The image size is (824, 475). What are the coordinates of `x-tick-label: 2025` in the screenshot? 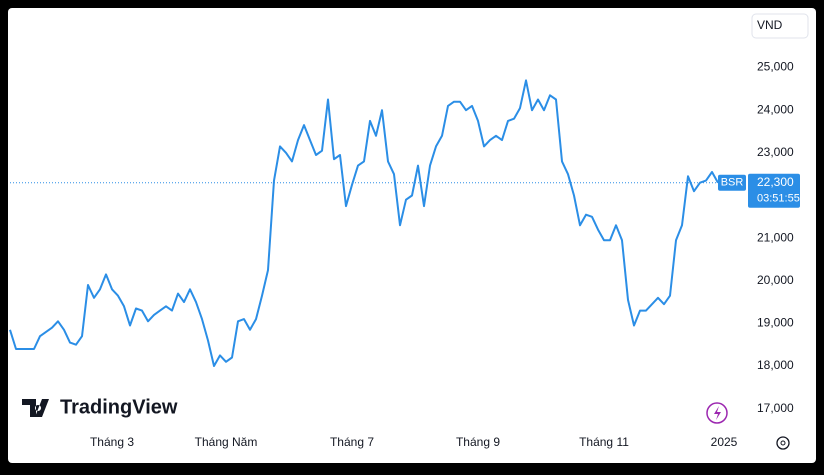 It's located at (724, 442).